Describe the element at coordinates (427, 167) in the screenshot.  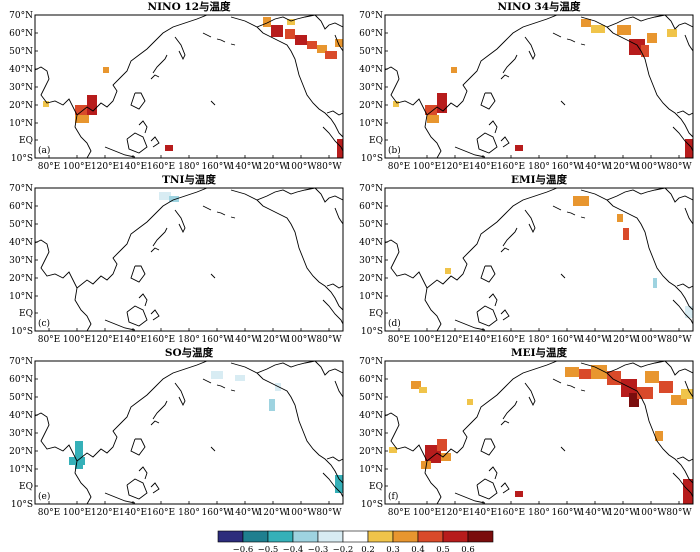
I see `panel-b-lon-tick: 100°E` at that location.